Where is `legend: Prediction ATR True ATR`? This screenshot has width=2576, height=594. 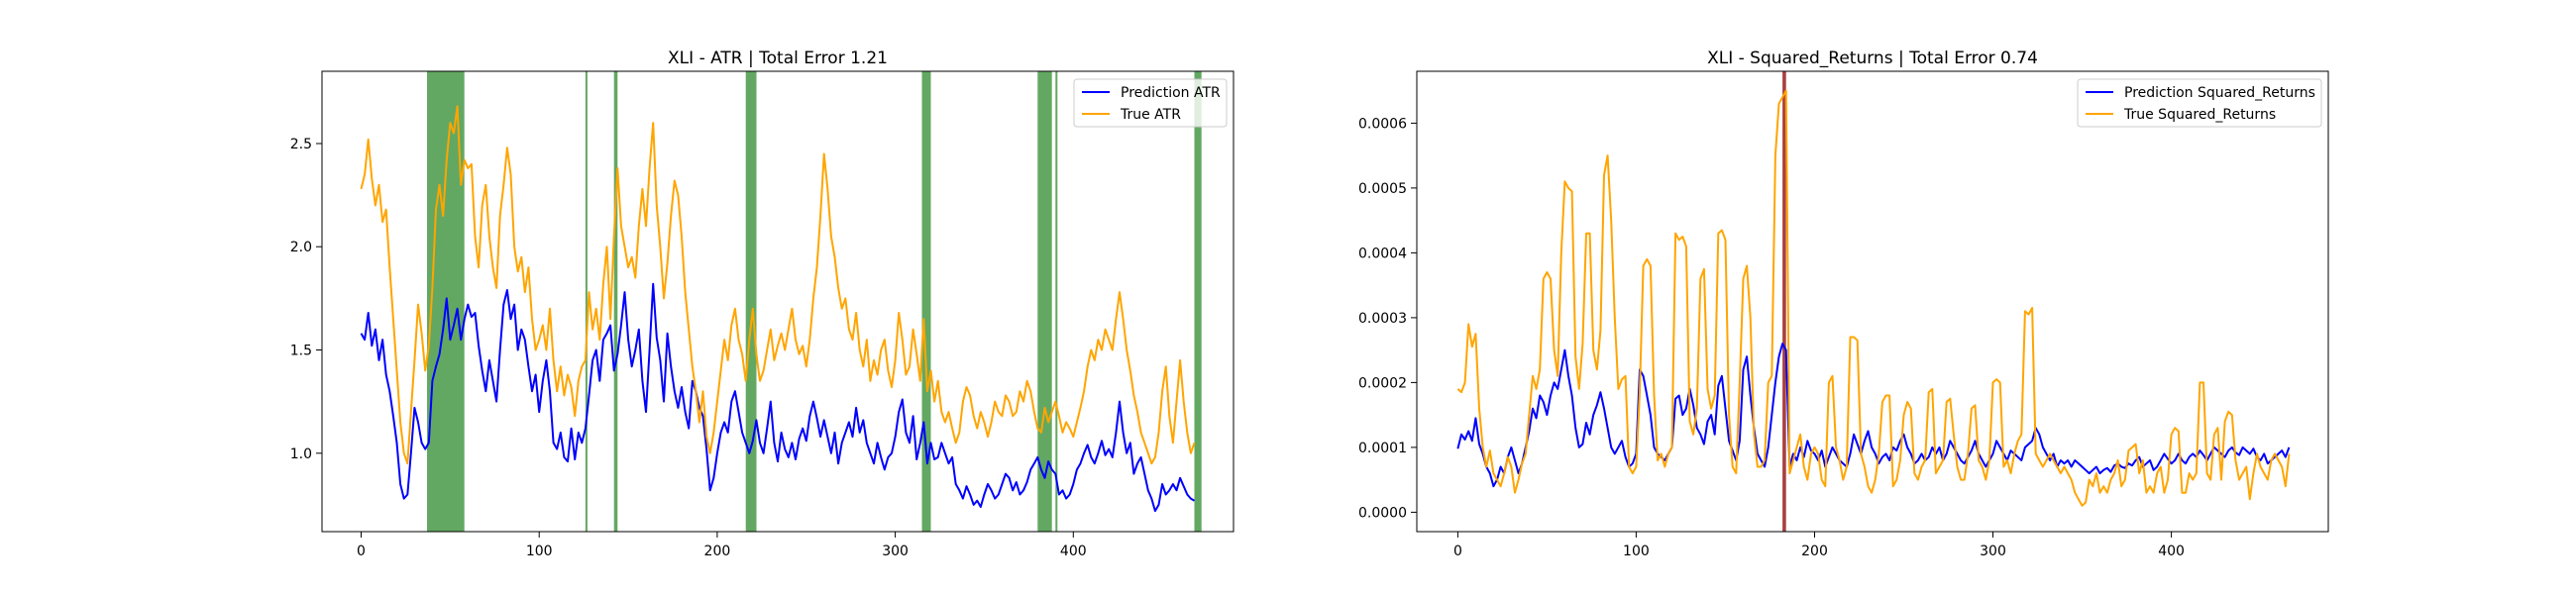 legend: Prediction ATR True ATR is located at coordinates (1150, 103).